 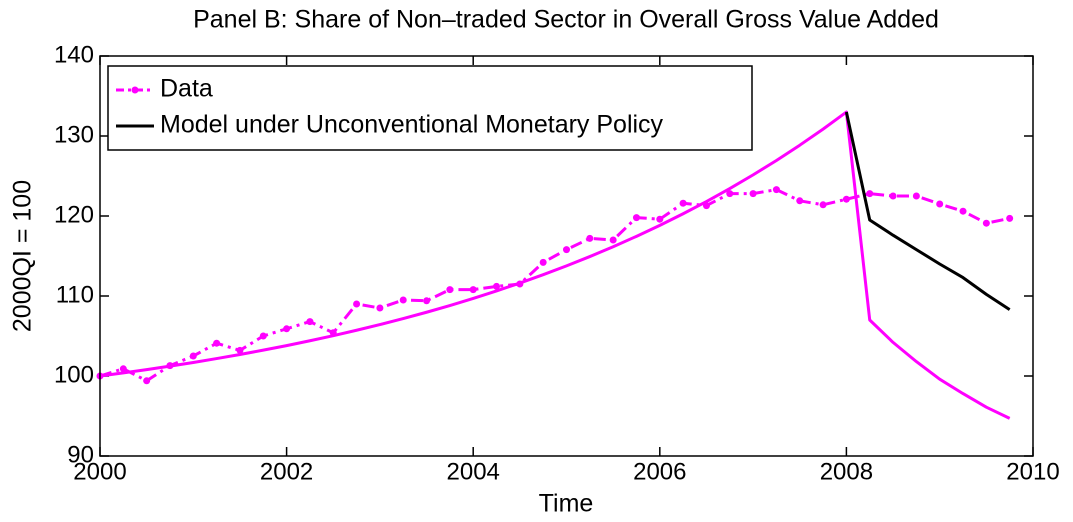 I want to click on x-tick-label: 2006, so click(x=659, y=471).